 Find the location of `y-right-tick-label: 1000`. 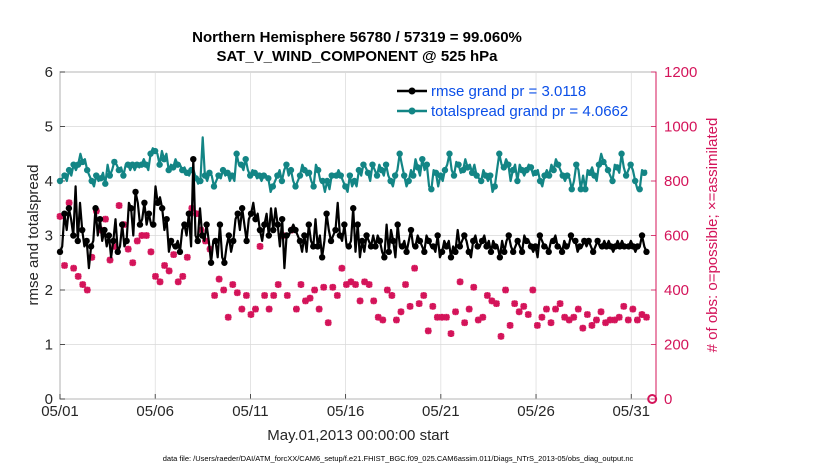

y-right-tick-label: 1000 is located at coordinates (680, 127).